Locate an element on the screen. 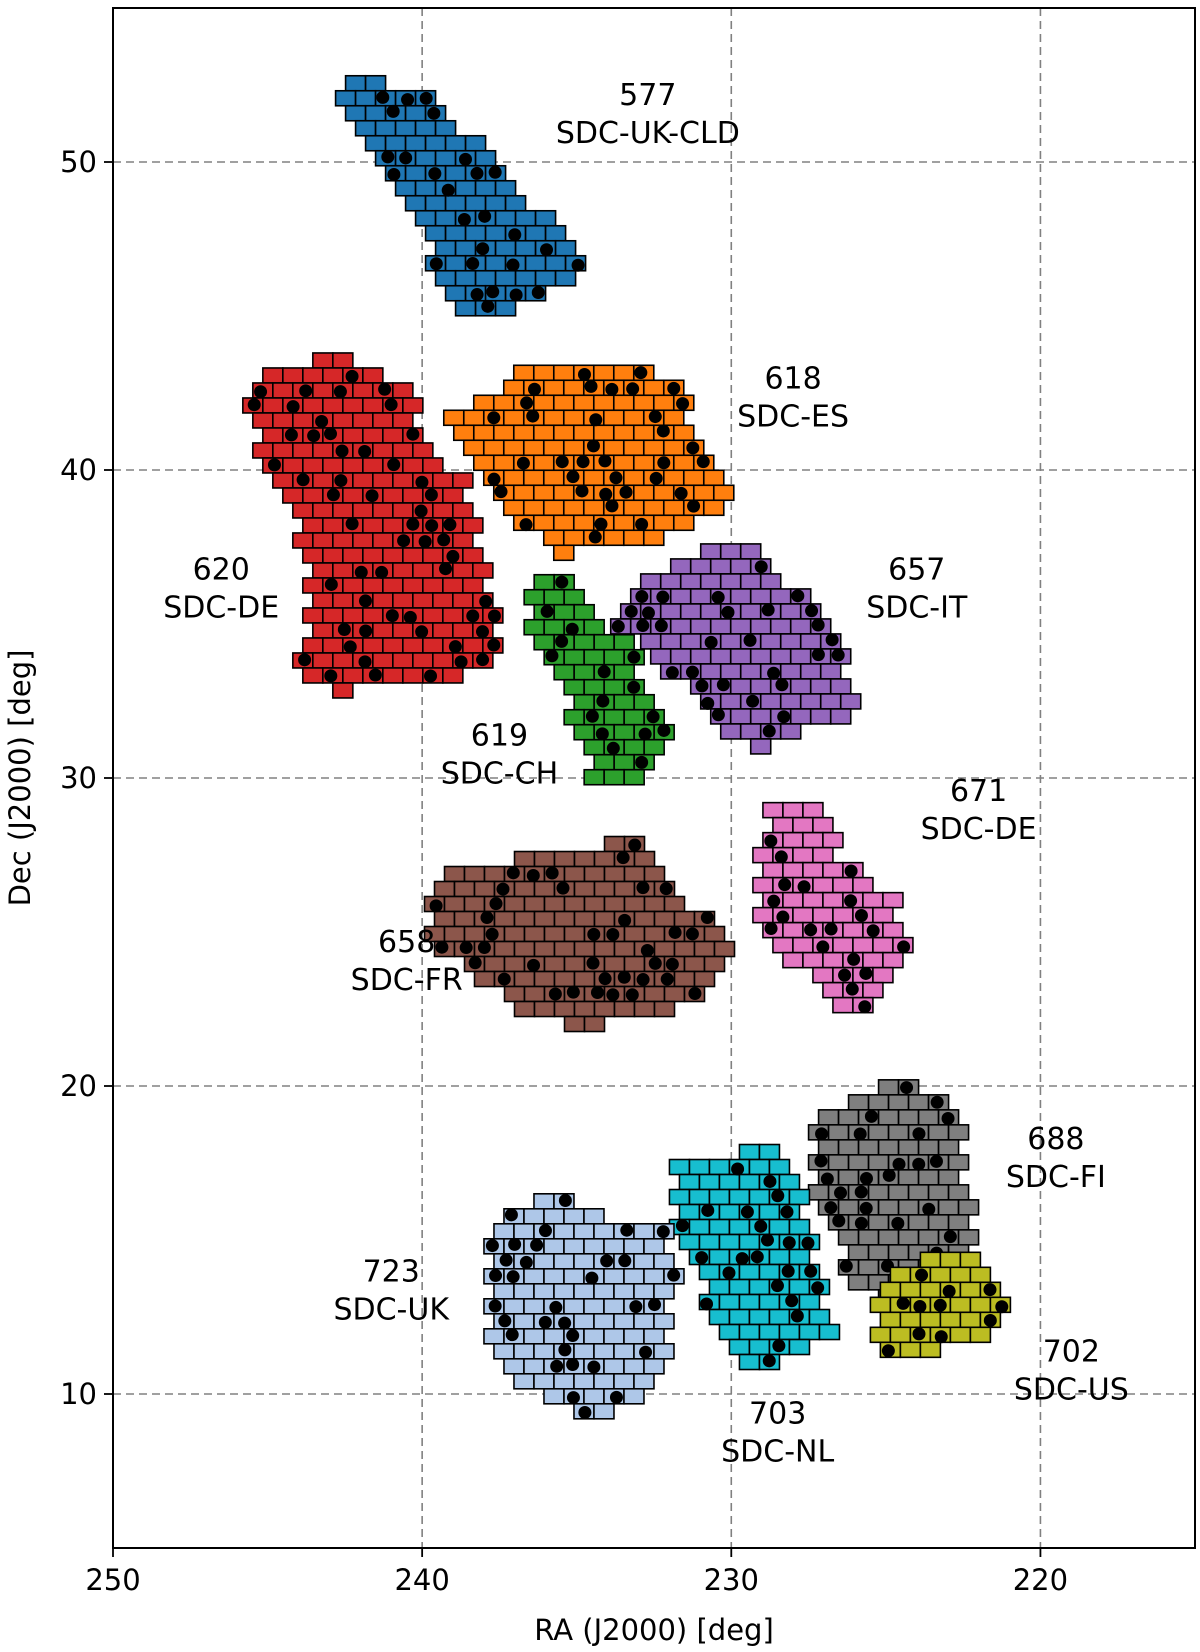  region-577-marker is located at coordinates (515, 235).